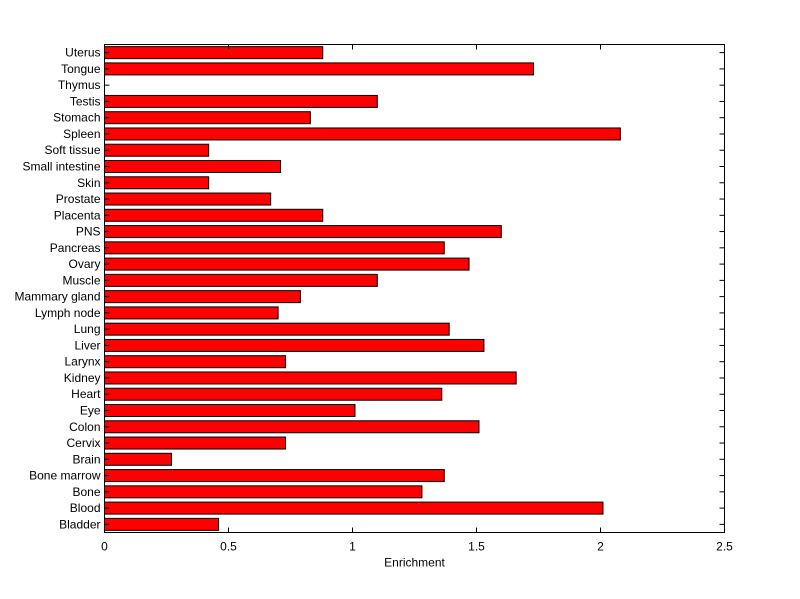 Image resolution: width=800 pixels, height=599 pixels. What do you see at coordinates (104, 547) in the screenshot?
I see `x-tick-label: 0` at bounding box center [104, 547].